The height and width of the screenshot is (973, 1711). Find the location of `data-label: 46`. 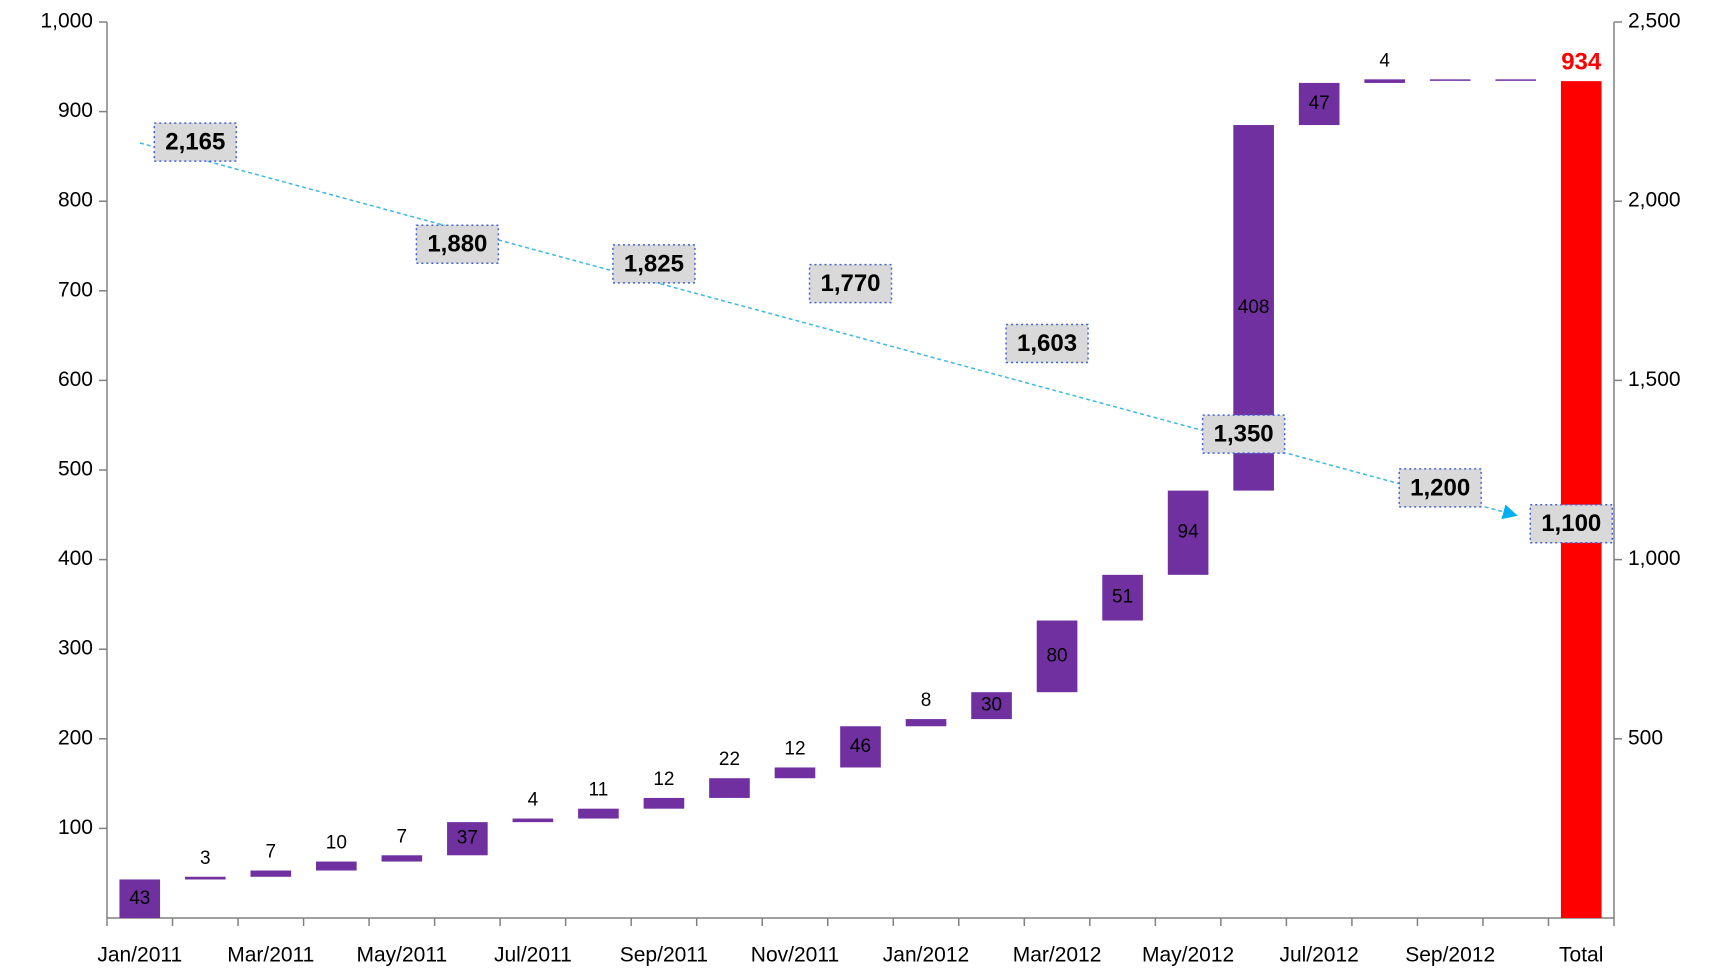

data-label: 46 is located at coordinates (860, 746).